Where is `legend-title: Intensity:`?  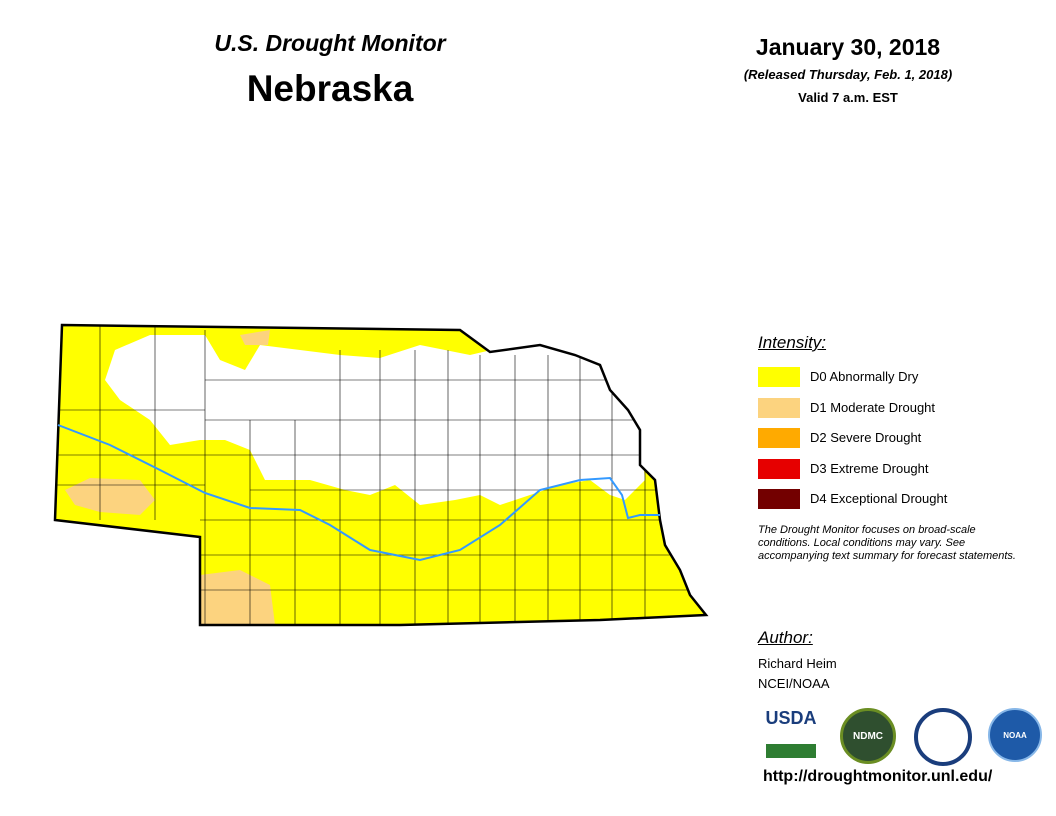 legend-title: Intensity: is located at coordinates (792, 342).